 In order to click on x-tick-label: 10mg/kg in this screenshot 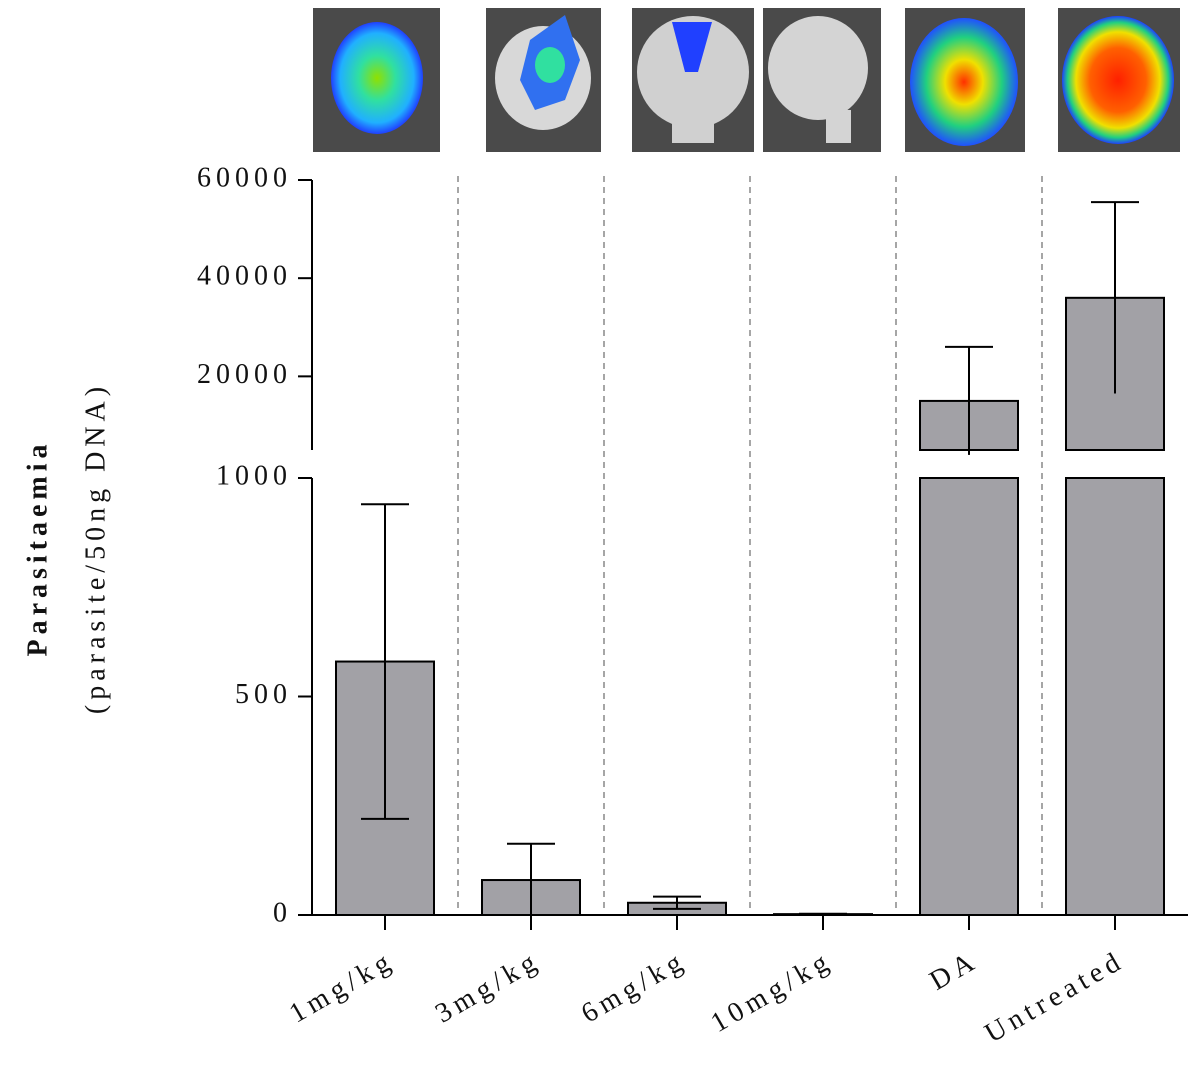, I will do `click(772, 992)`.